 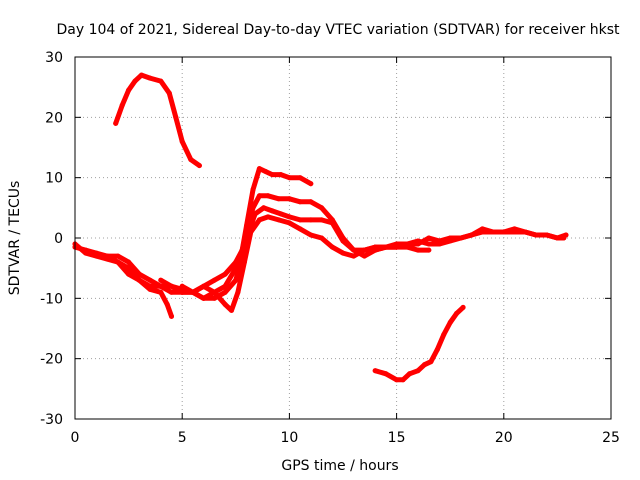 What do you see at coordinates (51, 360) in the screenshot?
I see `y-tick-label: -20` at bounding box center [51, 360].